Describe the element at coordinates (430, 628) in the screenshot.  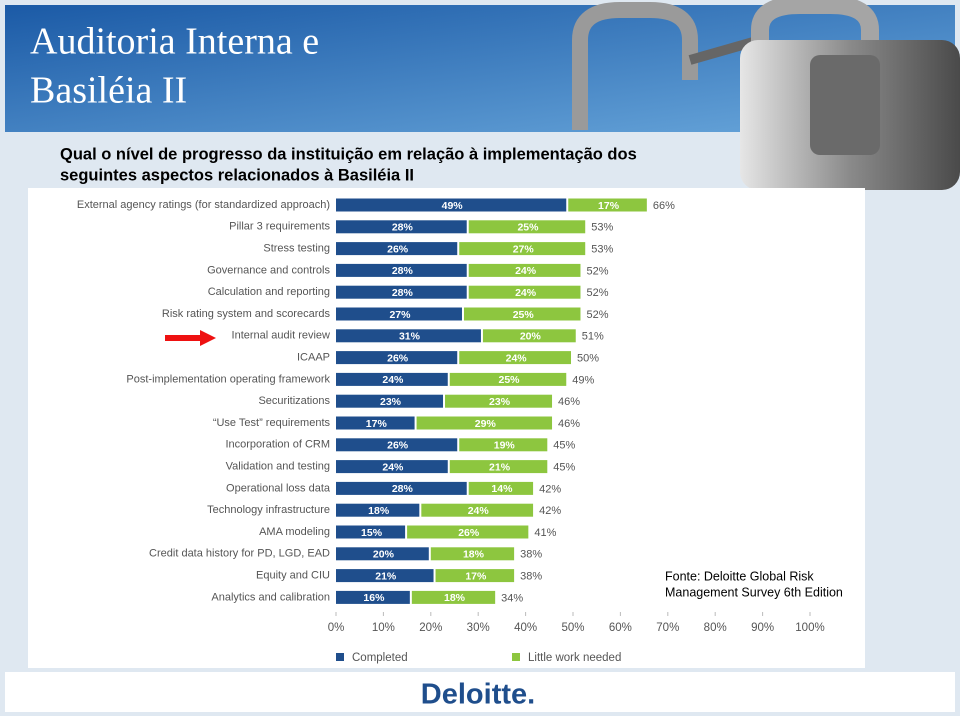
I see `x-tick-label: 20%` at that location.